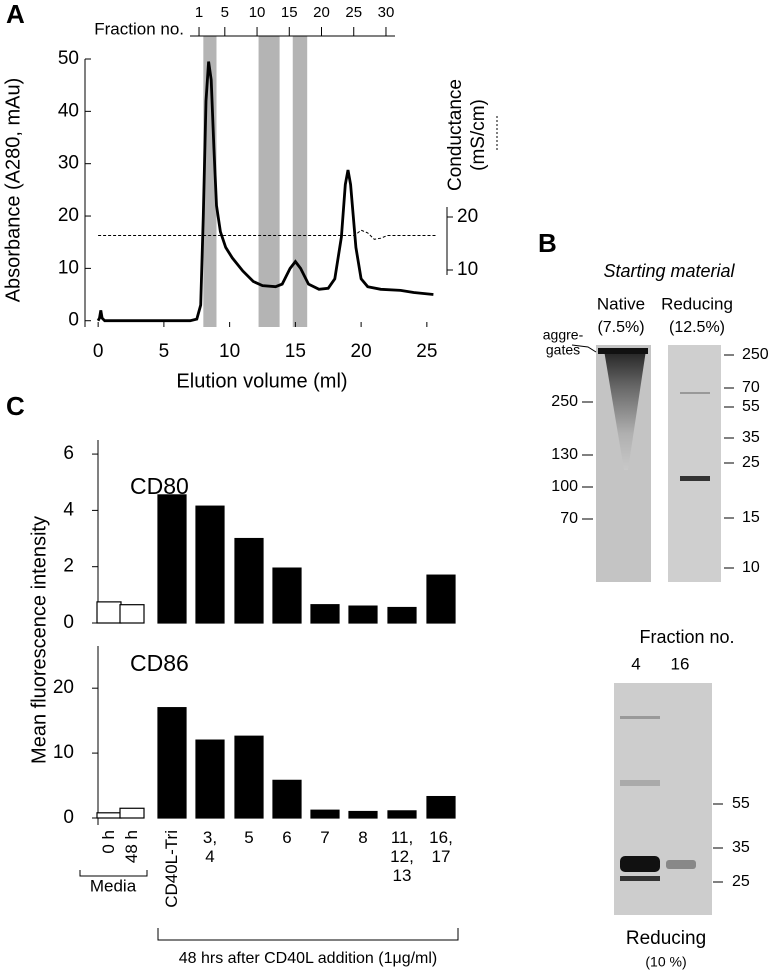 The height and width of the screenshot is (974, 775). Describe the element at coordinates (751, 567) in the screenshot. I see `marker-label: 10` at that location.